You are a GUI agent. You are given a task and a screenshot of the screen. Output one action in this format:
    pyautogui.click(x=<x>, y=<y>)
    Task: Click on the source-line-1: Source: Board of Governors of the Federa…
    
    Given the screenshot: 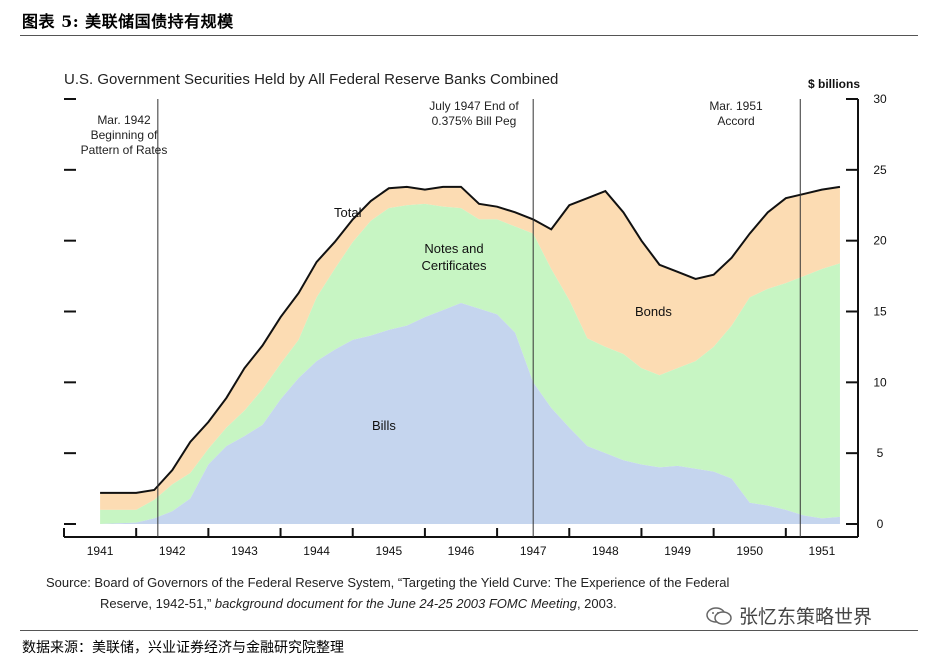 What is the action you would take?
    pyautogui.click(x=388, y=582)
    